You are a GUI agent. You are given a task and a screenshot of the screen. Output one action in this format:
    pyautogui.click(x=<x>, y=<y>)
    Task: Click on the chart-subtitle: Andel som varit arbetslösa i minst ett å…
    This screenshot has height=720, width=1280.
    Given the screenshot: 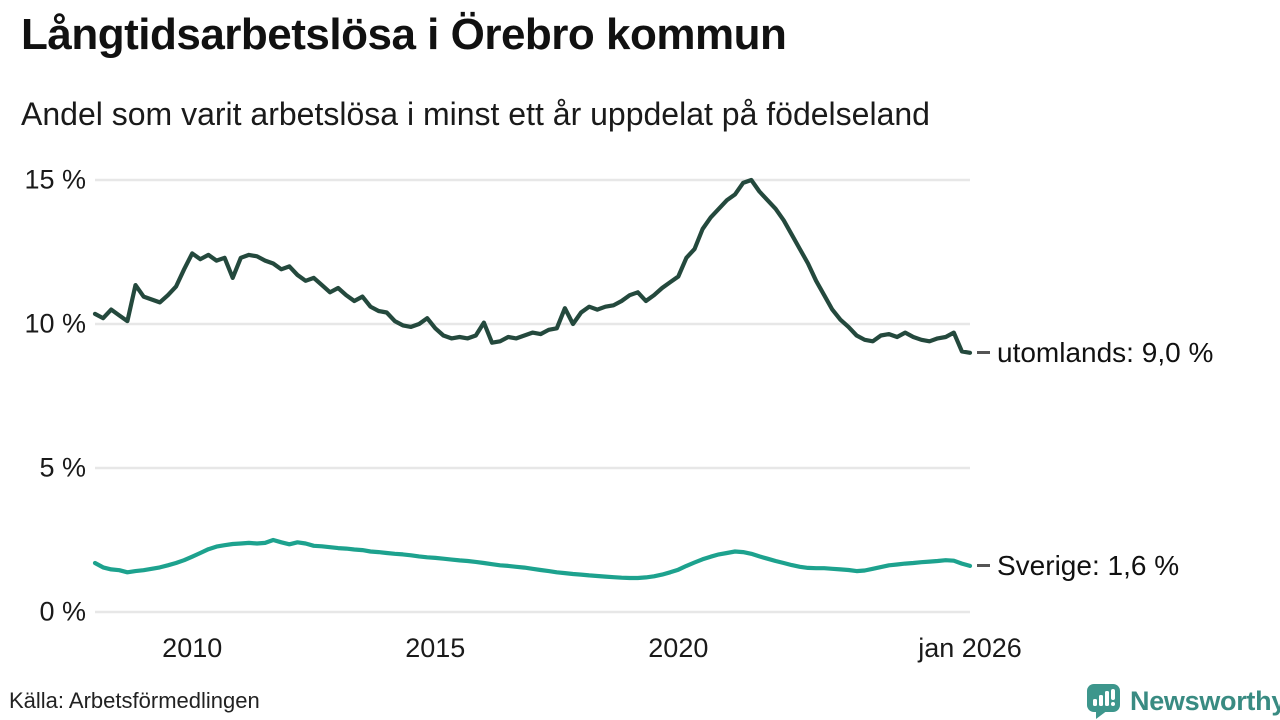 What is the action you would take?
    pyautogui.click(x=475, y=114)
    